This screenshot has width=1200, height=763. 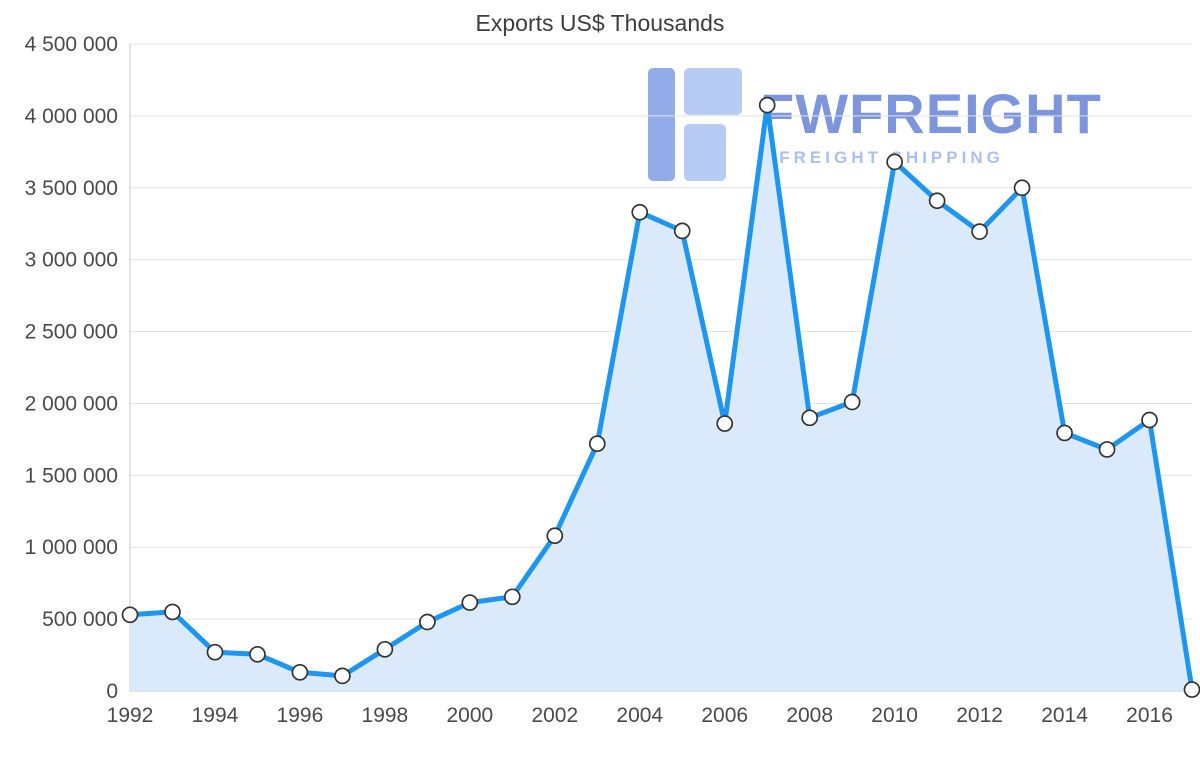 I want to click on data-point-2000, so click(x=470, y=602).